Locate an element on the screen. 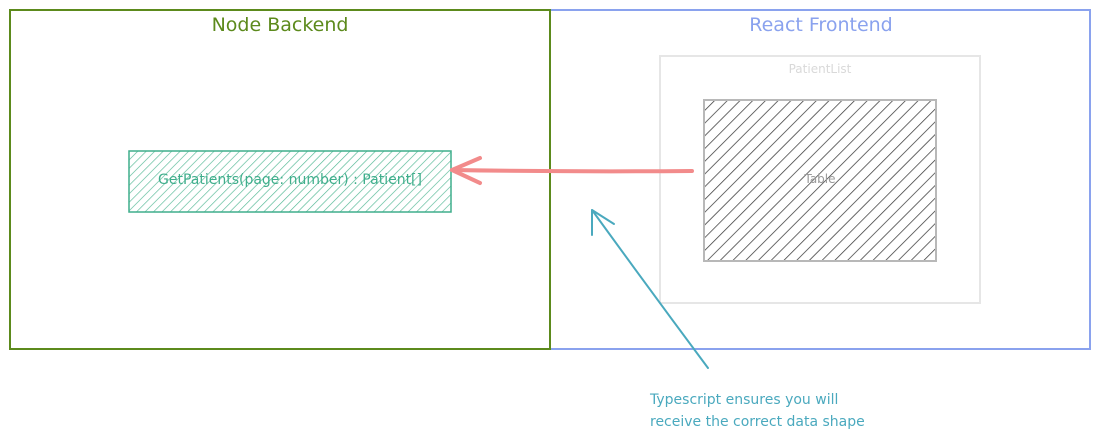 The width and height of the screenshot is (1100, 442). table-label: Table is located at coordinates (820, 179).